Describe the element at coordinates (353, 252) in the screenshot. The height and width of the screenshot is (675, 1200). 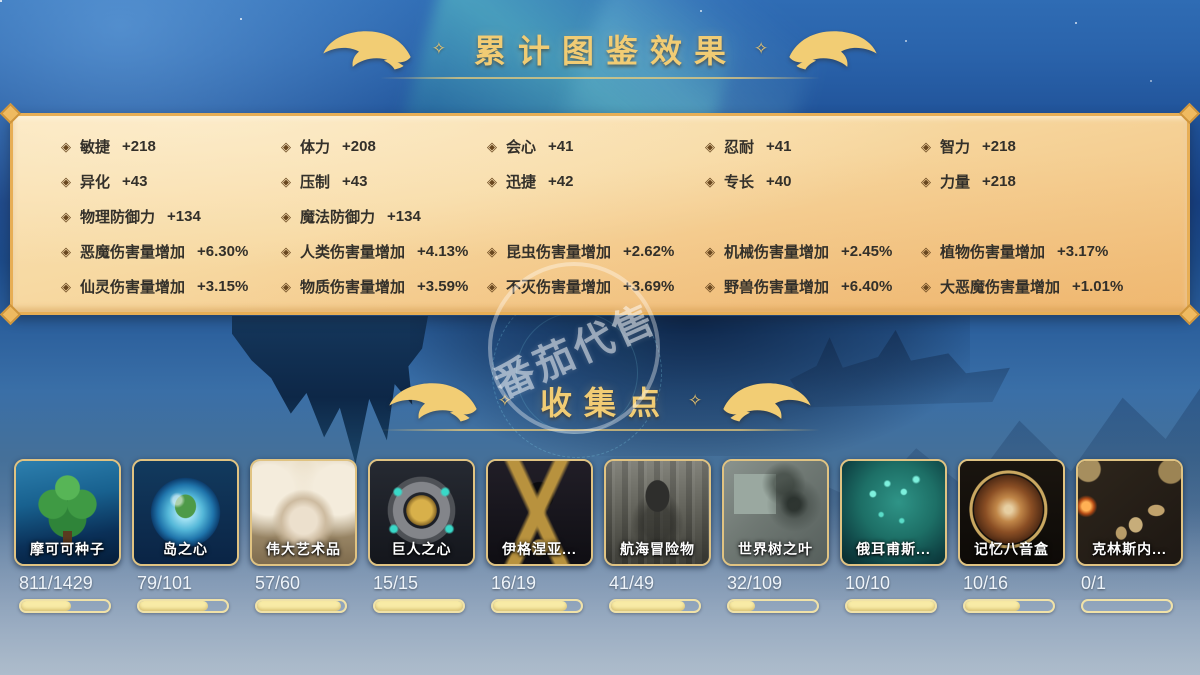
I see `stat-label: 人类伤害量增加` at that location.